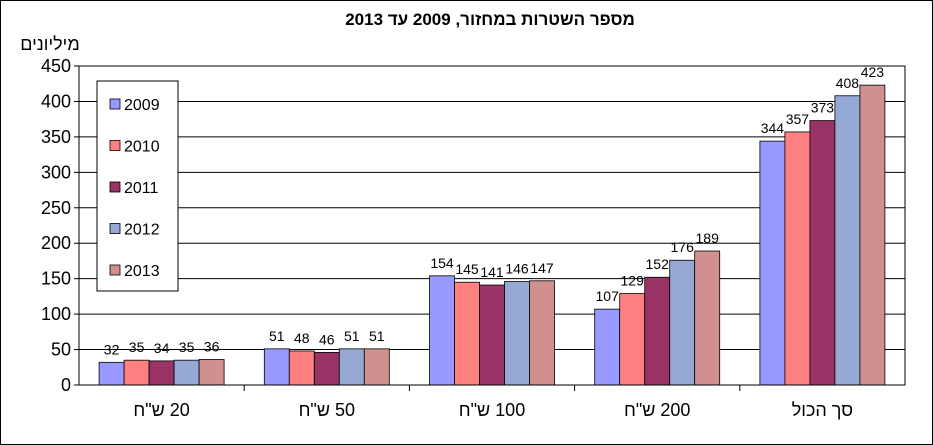 The width and height of the screenshot is (933, 445). I want to click on y-tick-label: 0, so click(66, 385).